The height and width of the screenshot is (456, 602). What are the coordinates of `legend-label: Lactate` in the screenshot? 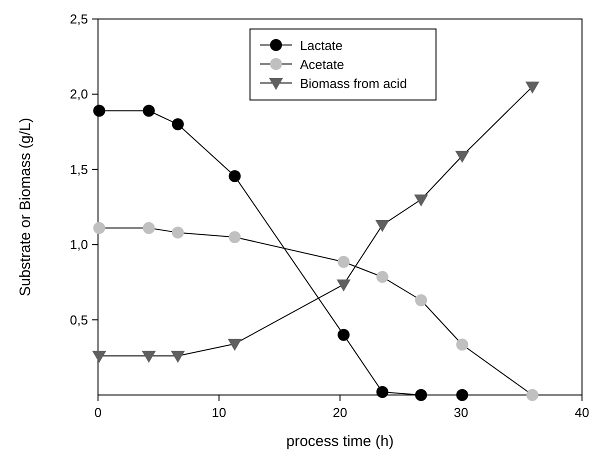 It's located at (321, 45).